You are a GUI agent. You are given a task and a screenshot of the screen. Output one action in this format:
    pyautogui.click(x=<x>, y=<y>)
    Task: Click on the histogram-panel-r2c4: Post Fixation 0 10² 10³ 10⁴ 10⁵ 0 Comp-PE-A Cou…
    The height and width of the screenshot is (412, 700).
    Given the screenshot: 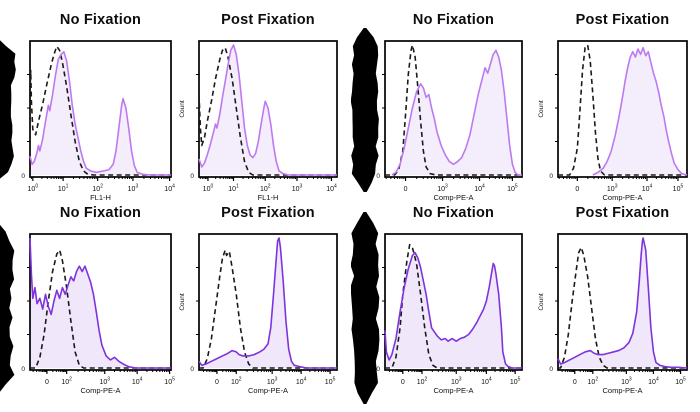 What is the action you would take?
    pyautogui.click(x=617, y=303)
    